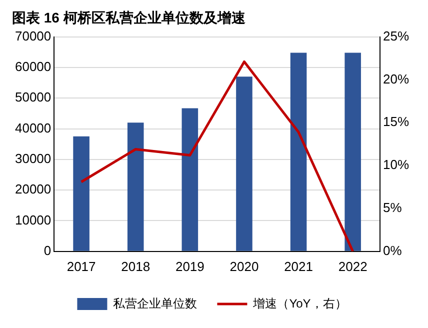  I want to click on chart-title: 图表 16 柯桥区私营企业单位数及增速, so click(129, 17).